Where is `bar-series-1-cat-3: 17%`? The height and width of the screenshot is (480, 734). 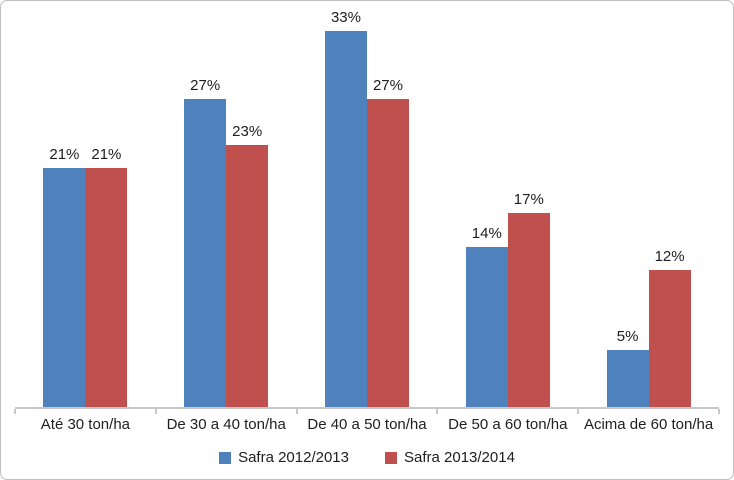 bar-series-1-cat-3: 17% is located at coordinates (528, 299).